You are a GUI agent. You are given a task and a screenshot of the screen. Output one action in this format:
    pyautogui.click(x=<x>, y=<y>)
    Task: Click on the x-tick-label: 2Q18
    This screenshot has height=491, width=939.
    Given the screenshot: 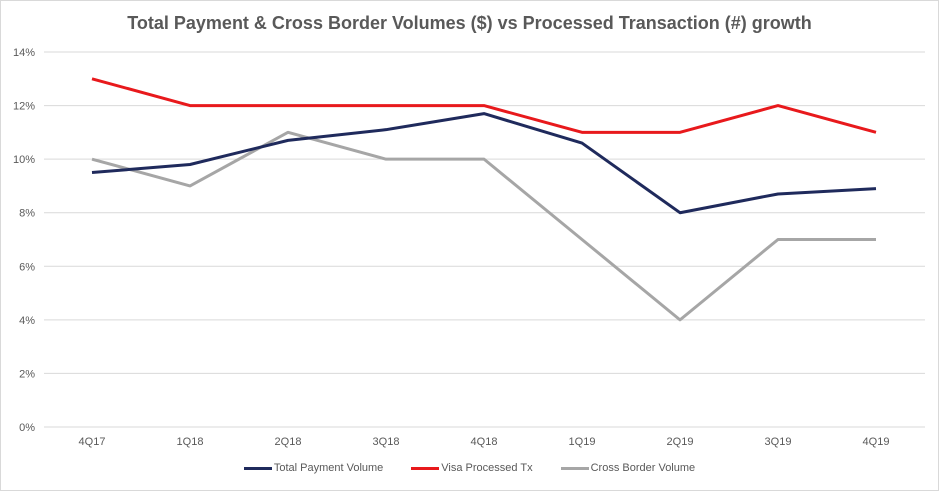 What is the action you would take?
    pyautogui.click(x=288, y=442)
    